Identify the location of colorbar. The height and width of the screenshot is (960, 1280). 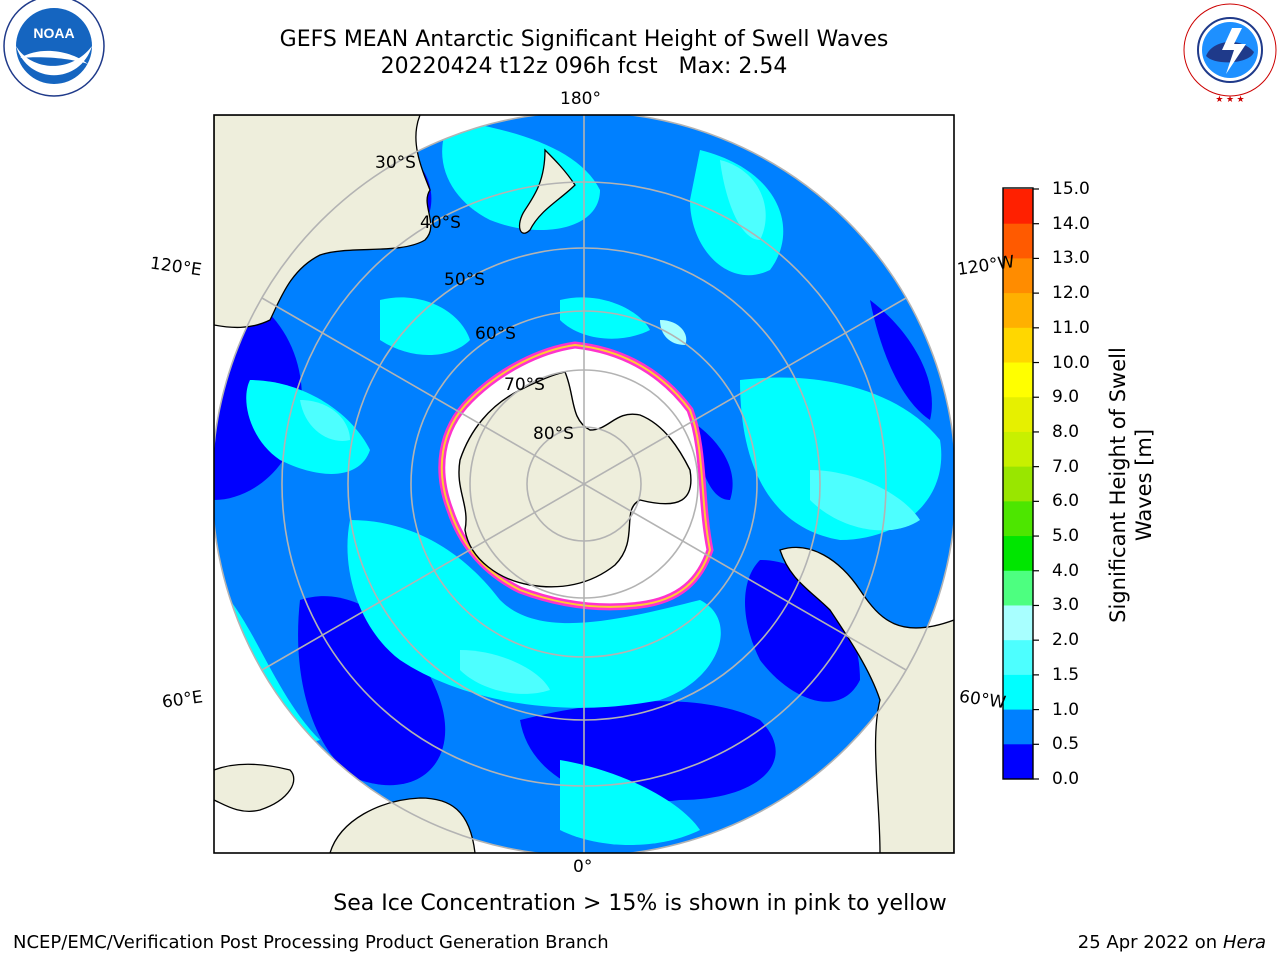
(1020, 483).